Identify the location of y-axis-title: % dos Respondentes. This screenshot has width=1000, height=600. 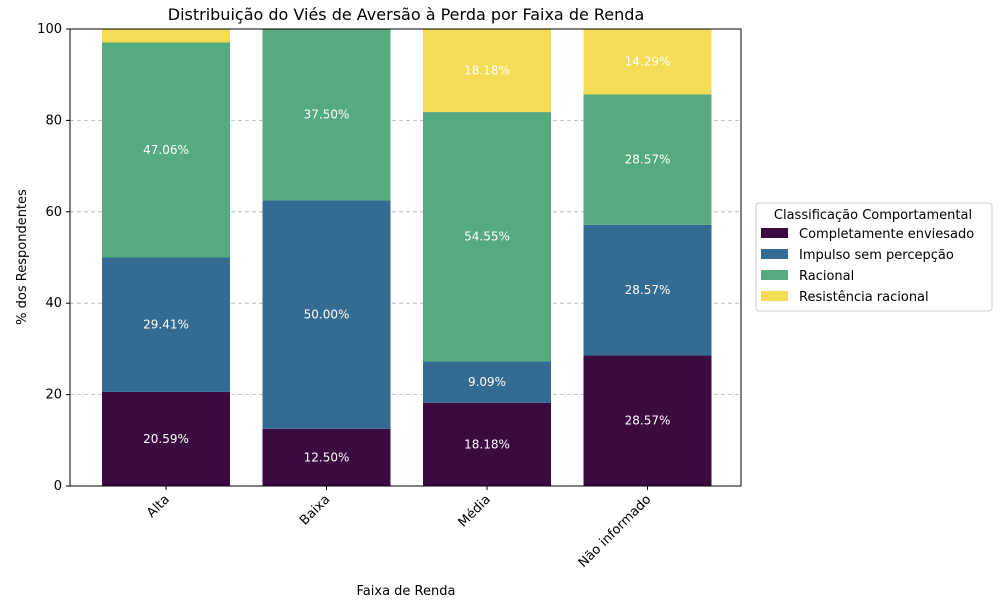
(22, 257).